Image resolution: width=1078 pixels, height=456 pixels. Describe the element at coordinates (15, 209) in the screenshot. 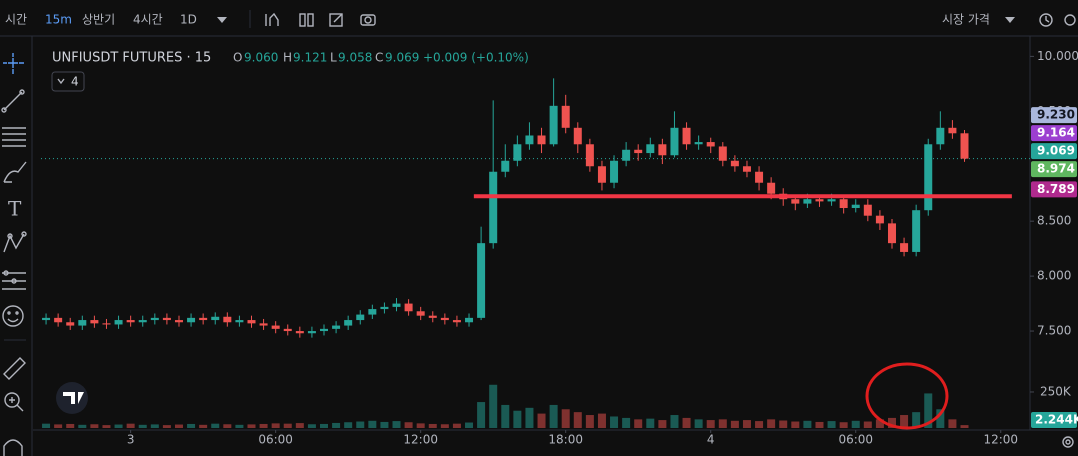

I see `text-tool-glyph: T` at that location.